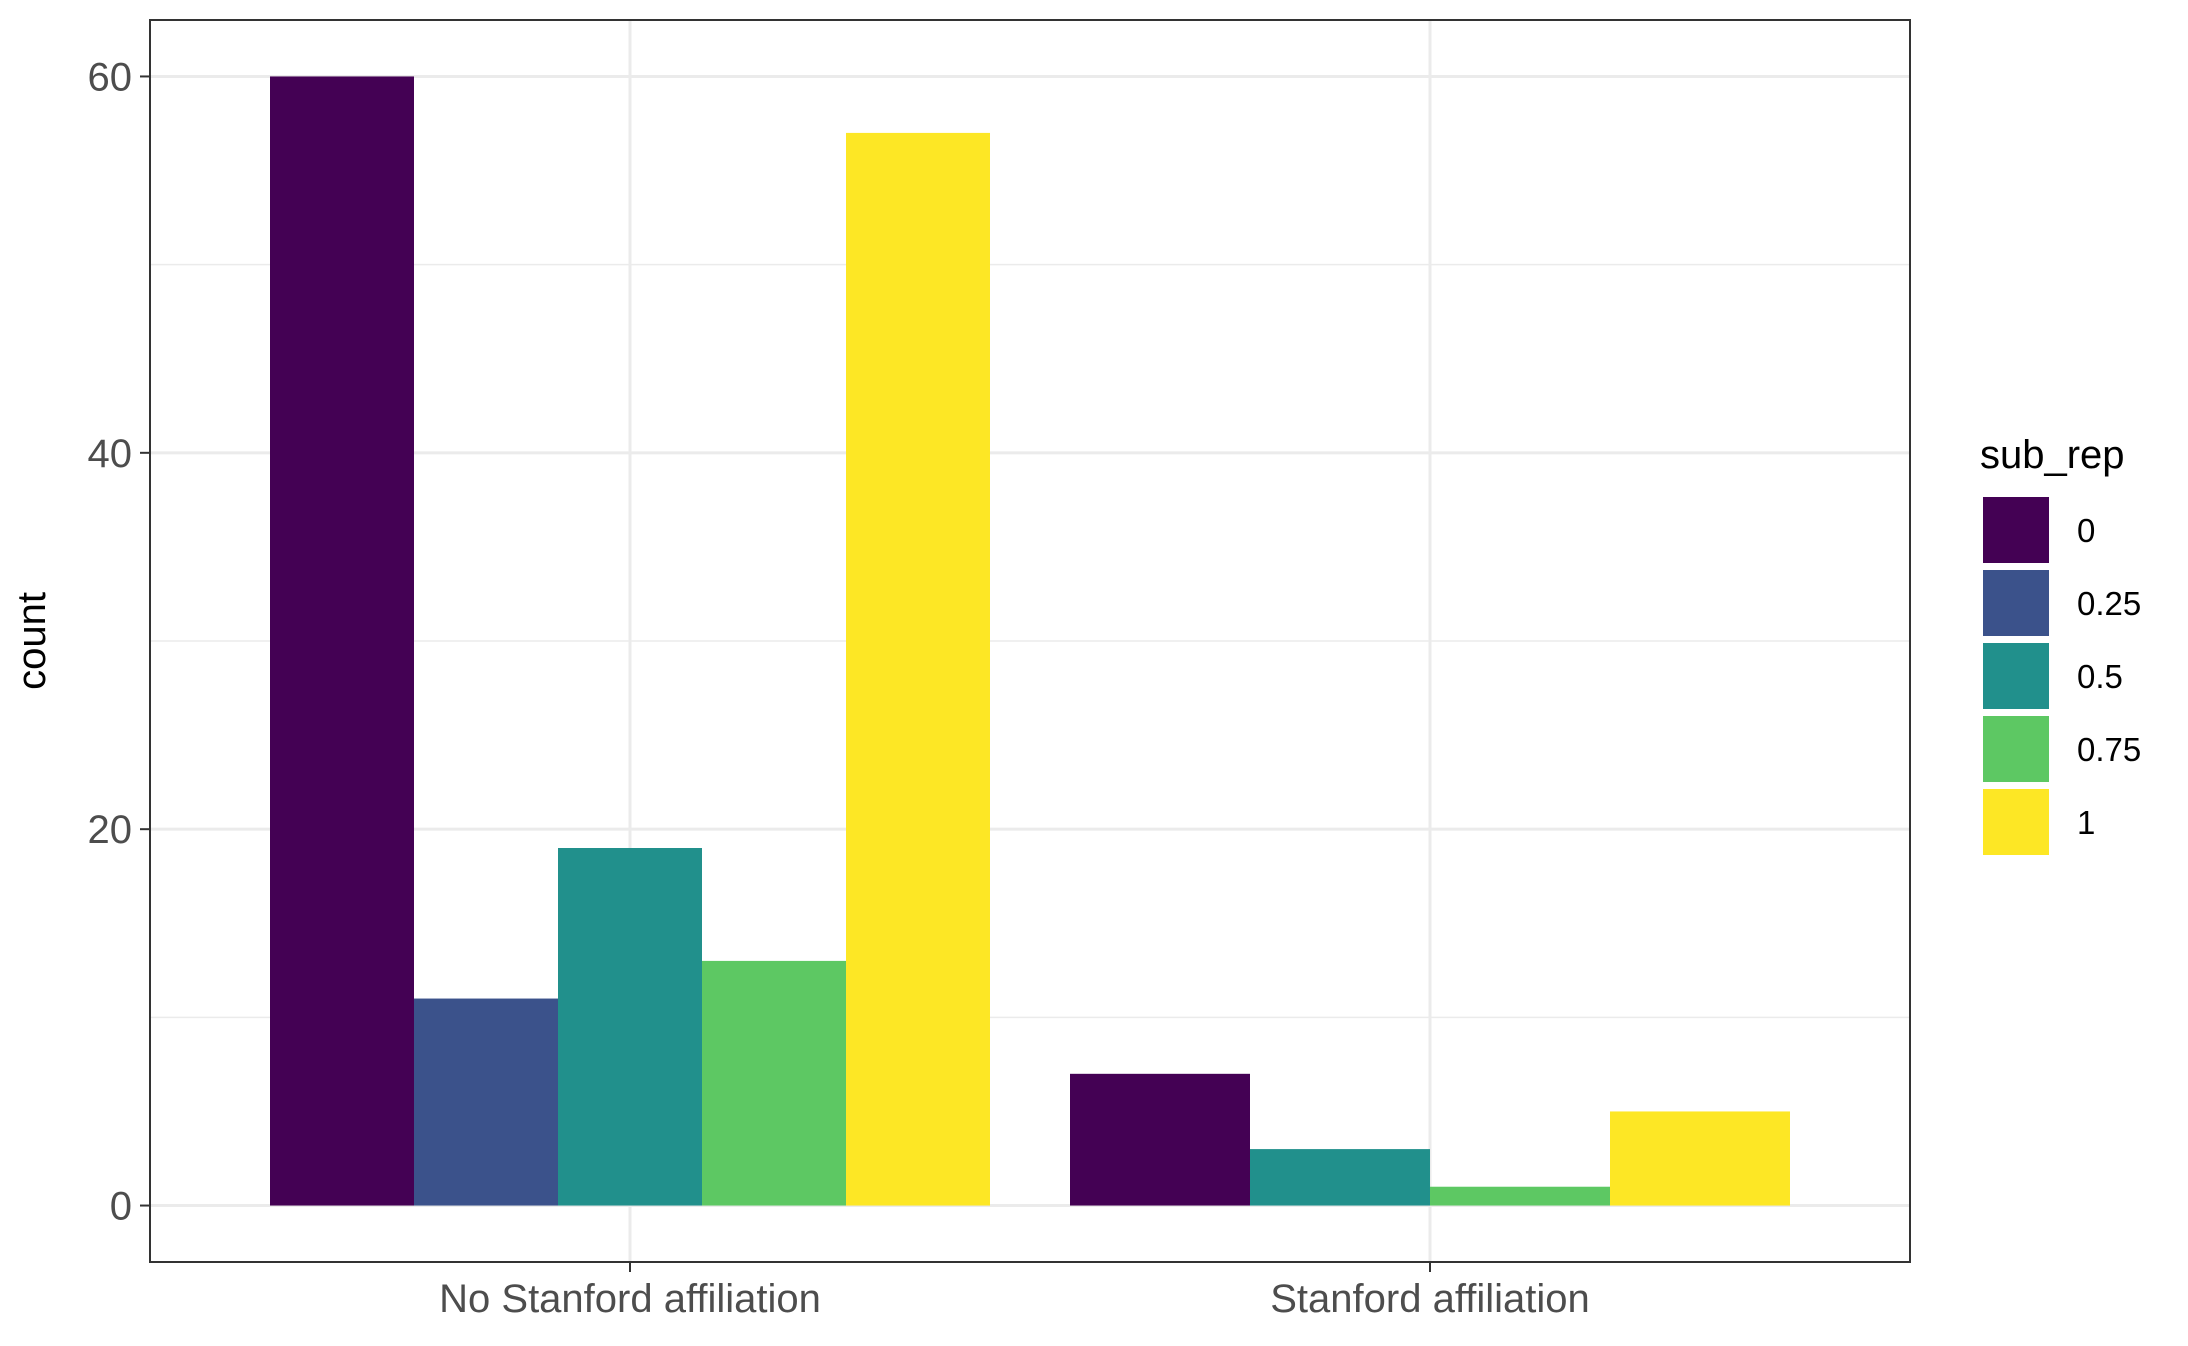 This screenshot has height=1346, width=2188. Describe the element at coordinates (2109, 749) in the screenshot. I see `legend-label: 0.75` at that location.